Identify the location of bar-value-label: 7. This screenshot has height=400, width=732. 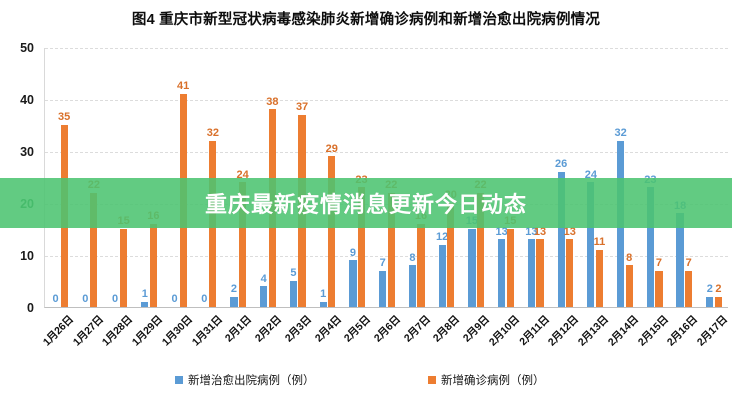
(688, 263).